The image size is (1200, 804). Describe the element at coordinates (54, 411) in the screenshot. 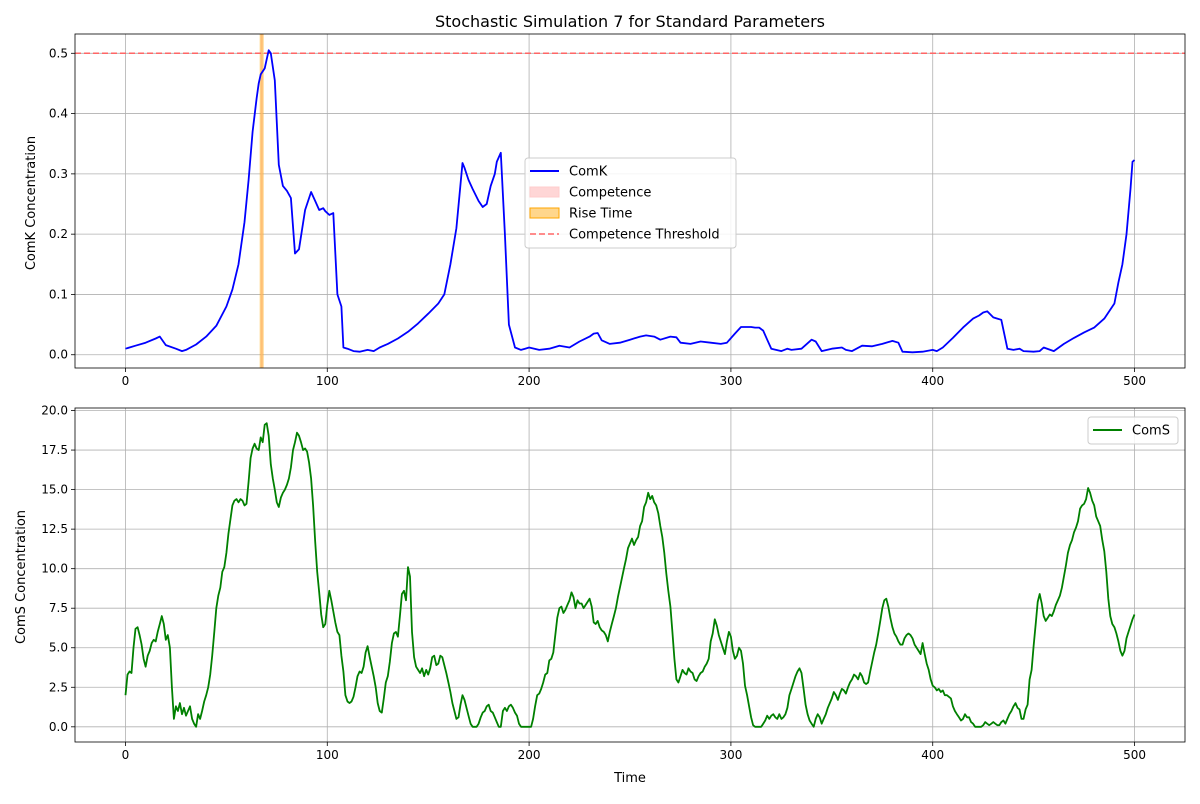

I see `y-tick-label: 20.0` at that location.